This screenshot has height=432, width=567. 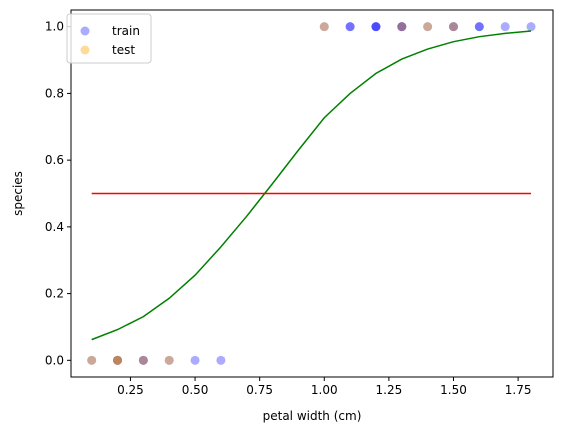 I want to click on y-tick-label: 0.6, so click(x=54, y=160).